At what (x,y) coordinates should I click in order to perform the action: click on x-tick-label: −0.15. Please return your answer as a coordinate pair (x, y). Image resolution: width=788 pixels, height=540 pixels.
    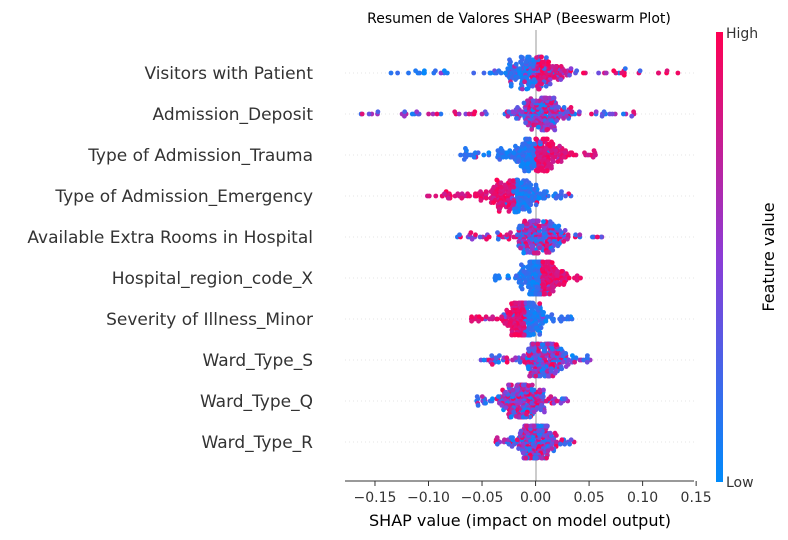
    Looking at the image, I should click on (375, 498).